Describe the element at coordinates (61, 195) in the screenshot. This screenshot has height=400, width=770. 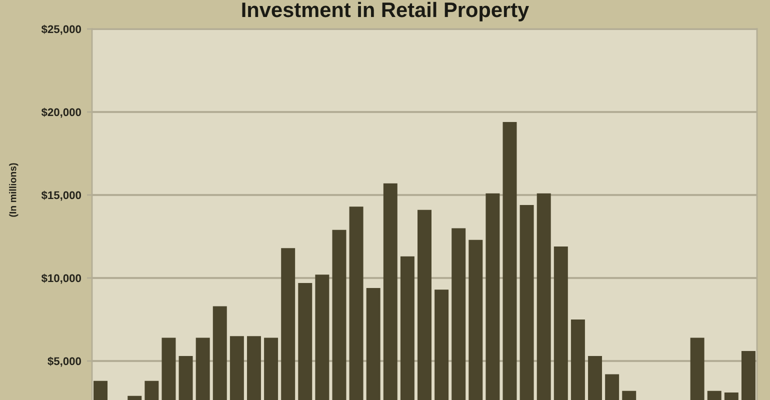
I see `y-tick-label: $15,000` at that location.